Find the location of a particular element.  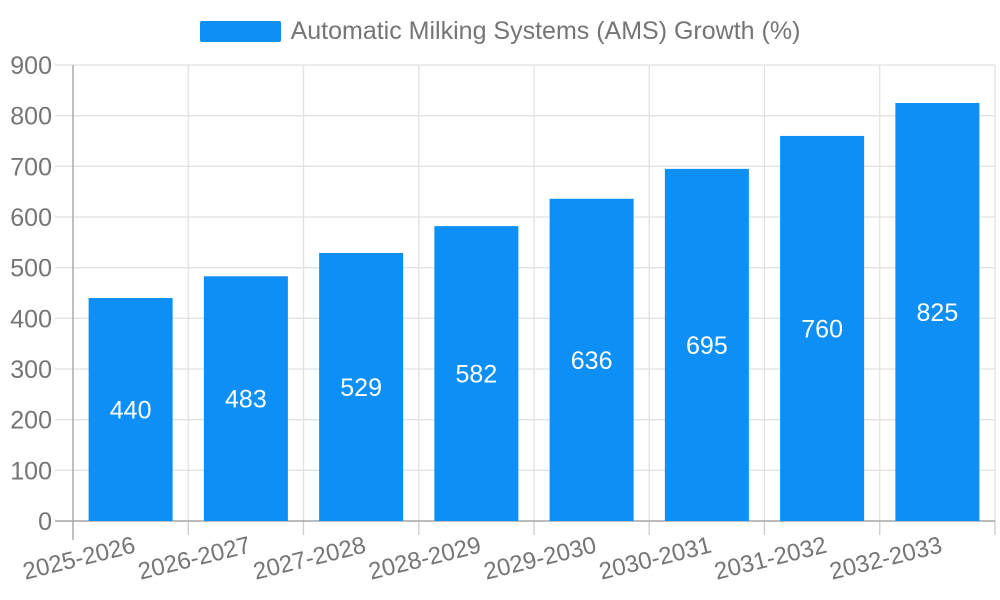

bar-value-label: 636 is located at coordinates (592, 361).